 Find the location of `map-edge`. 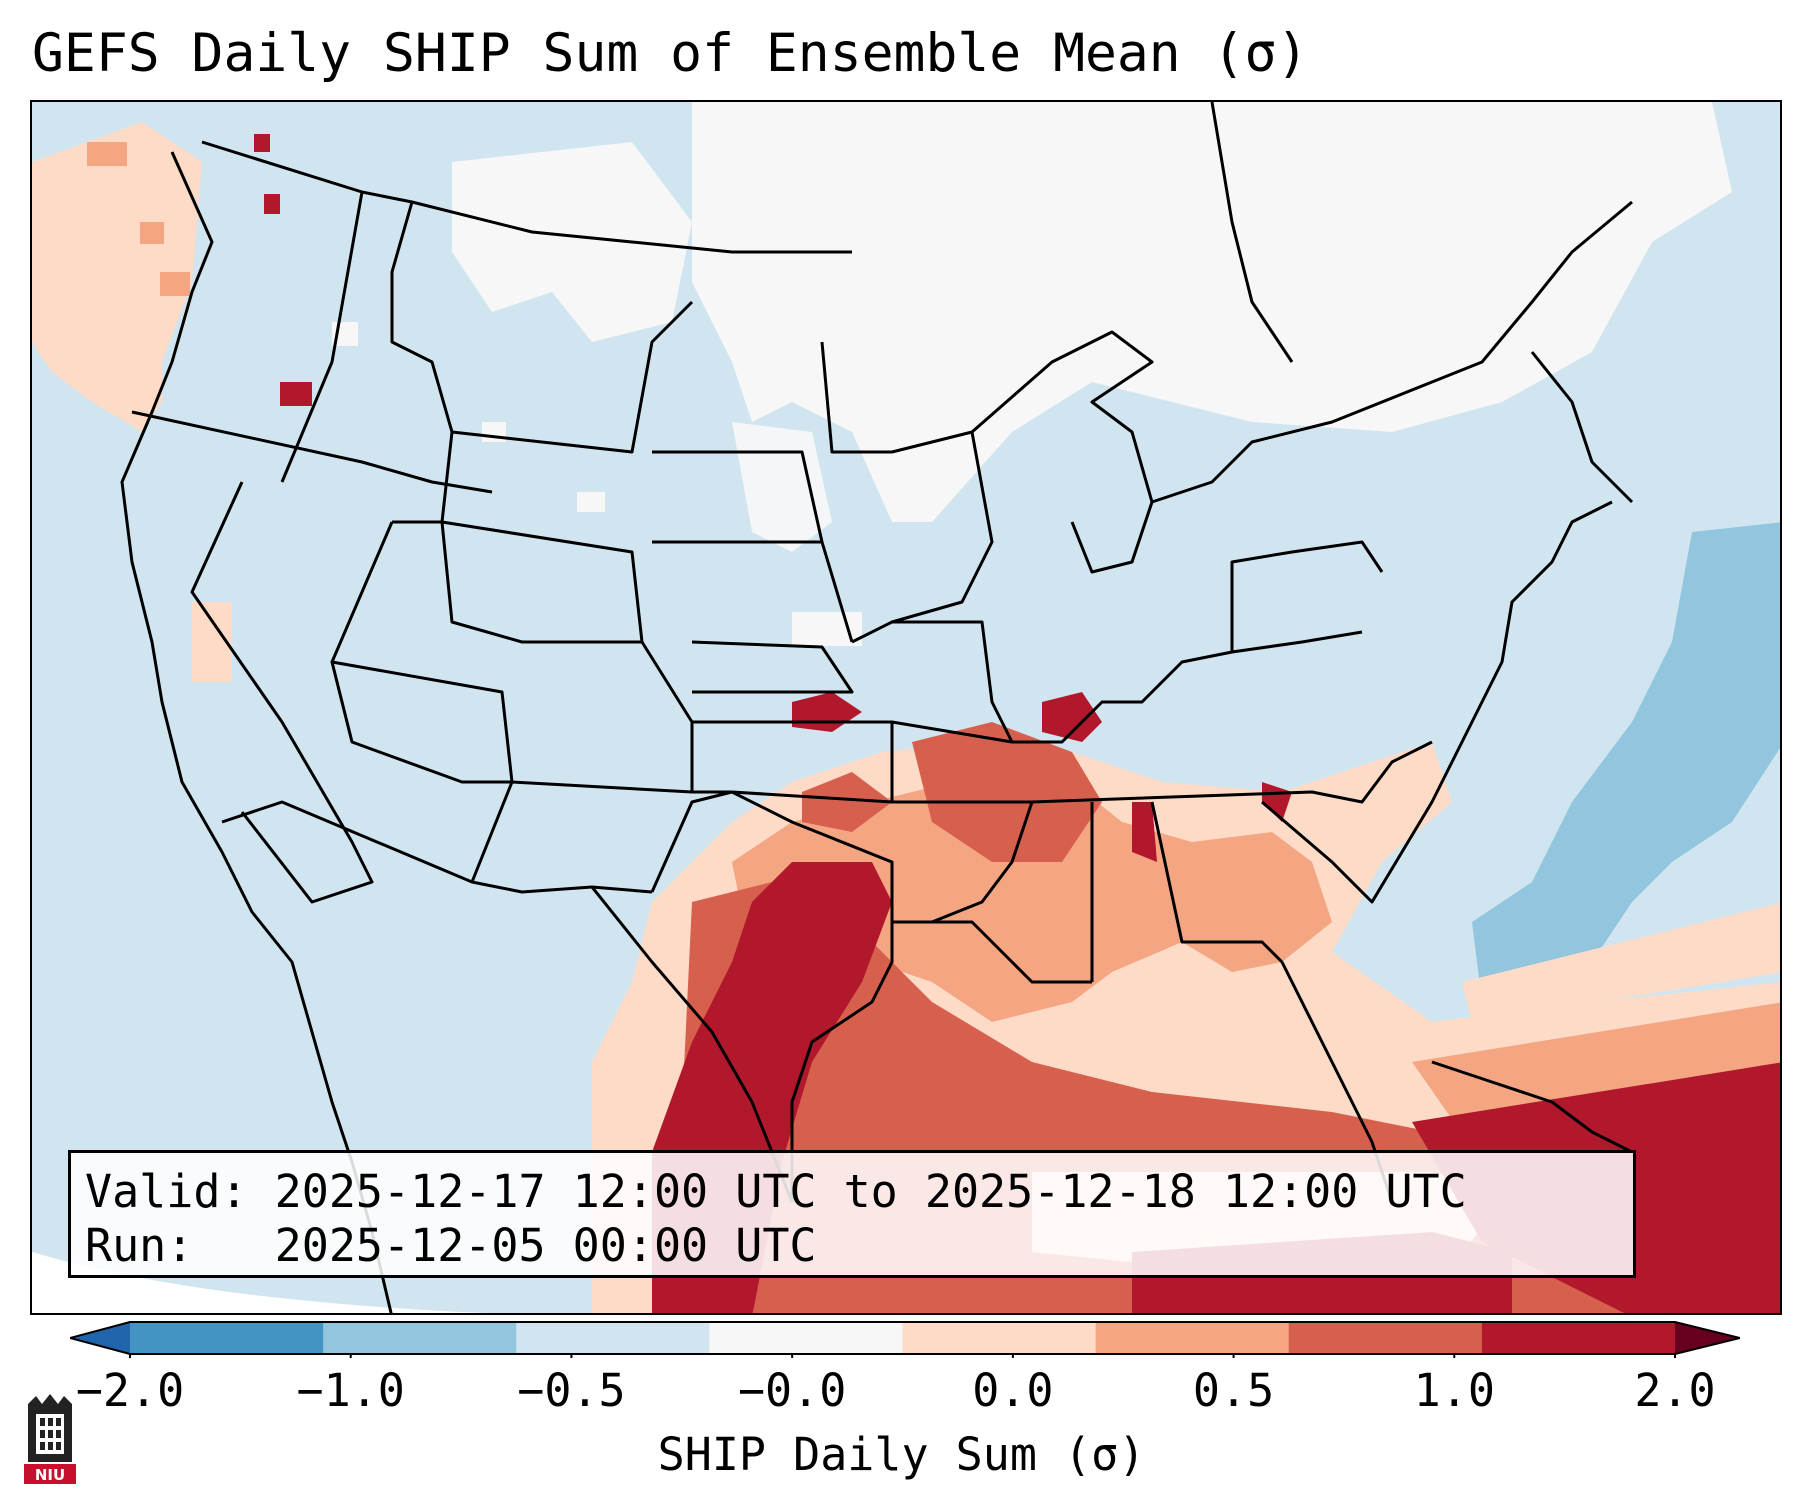

map-edge is located at coordinates (258, 1282).